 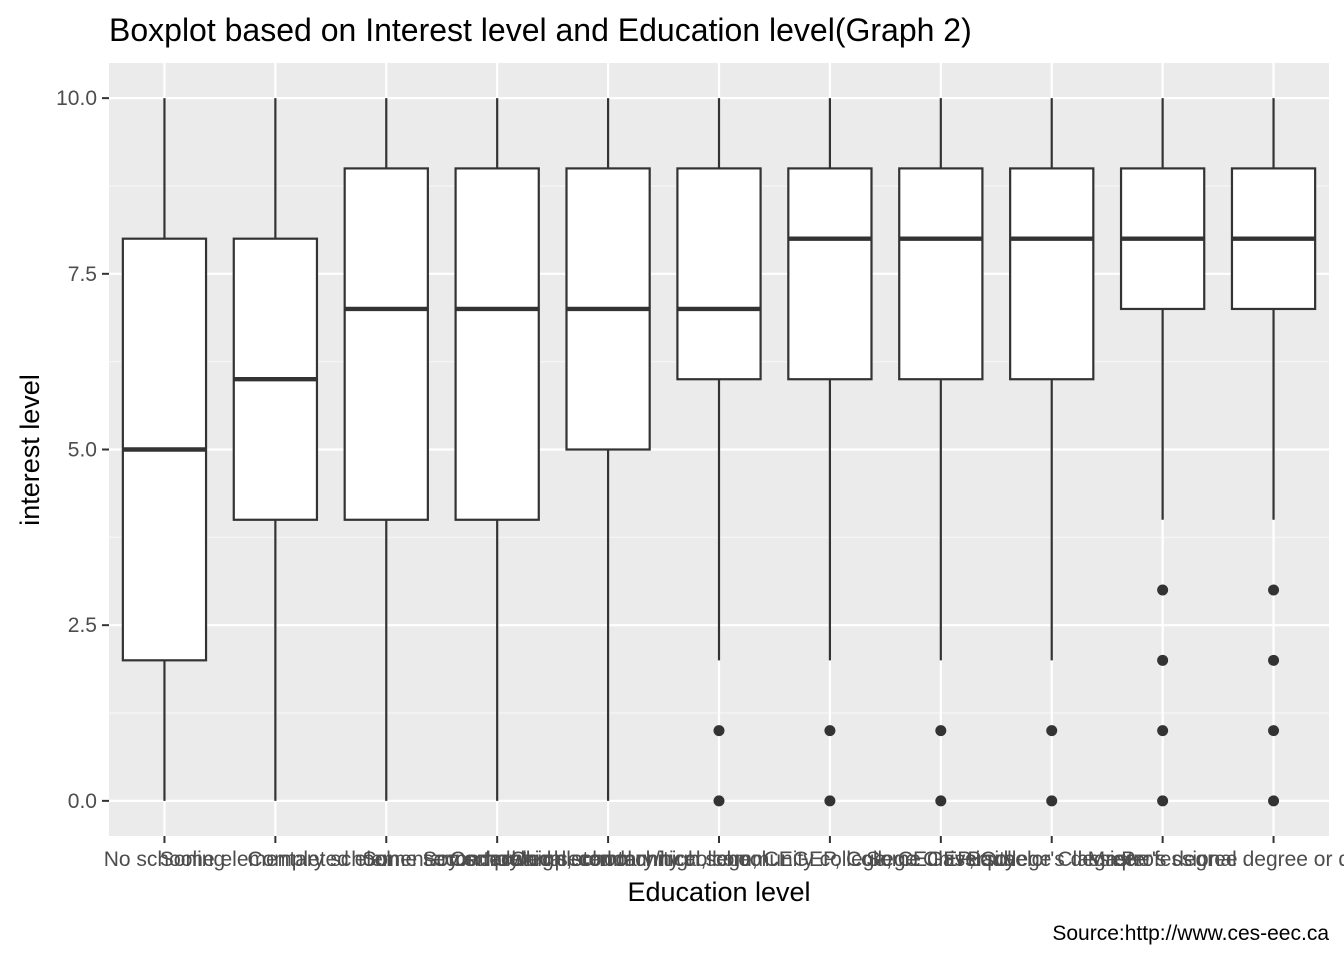 What do you see at coordinates (164, 859) in the screenshot?
I see `x-tick-label: No schooling` at bounding box center [164, 859].